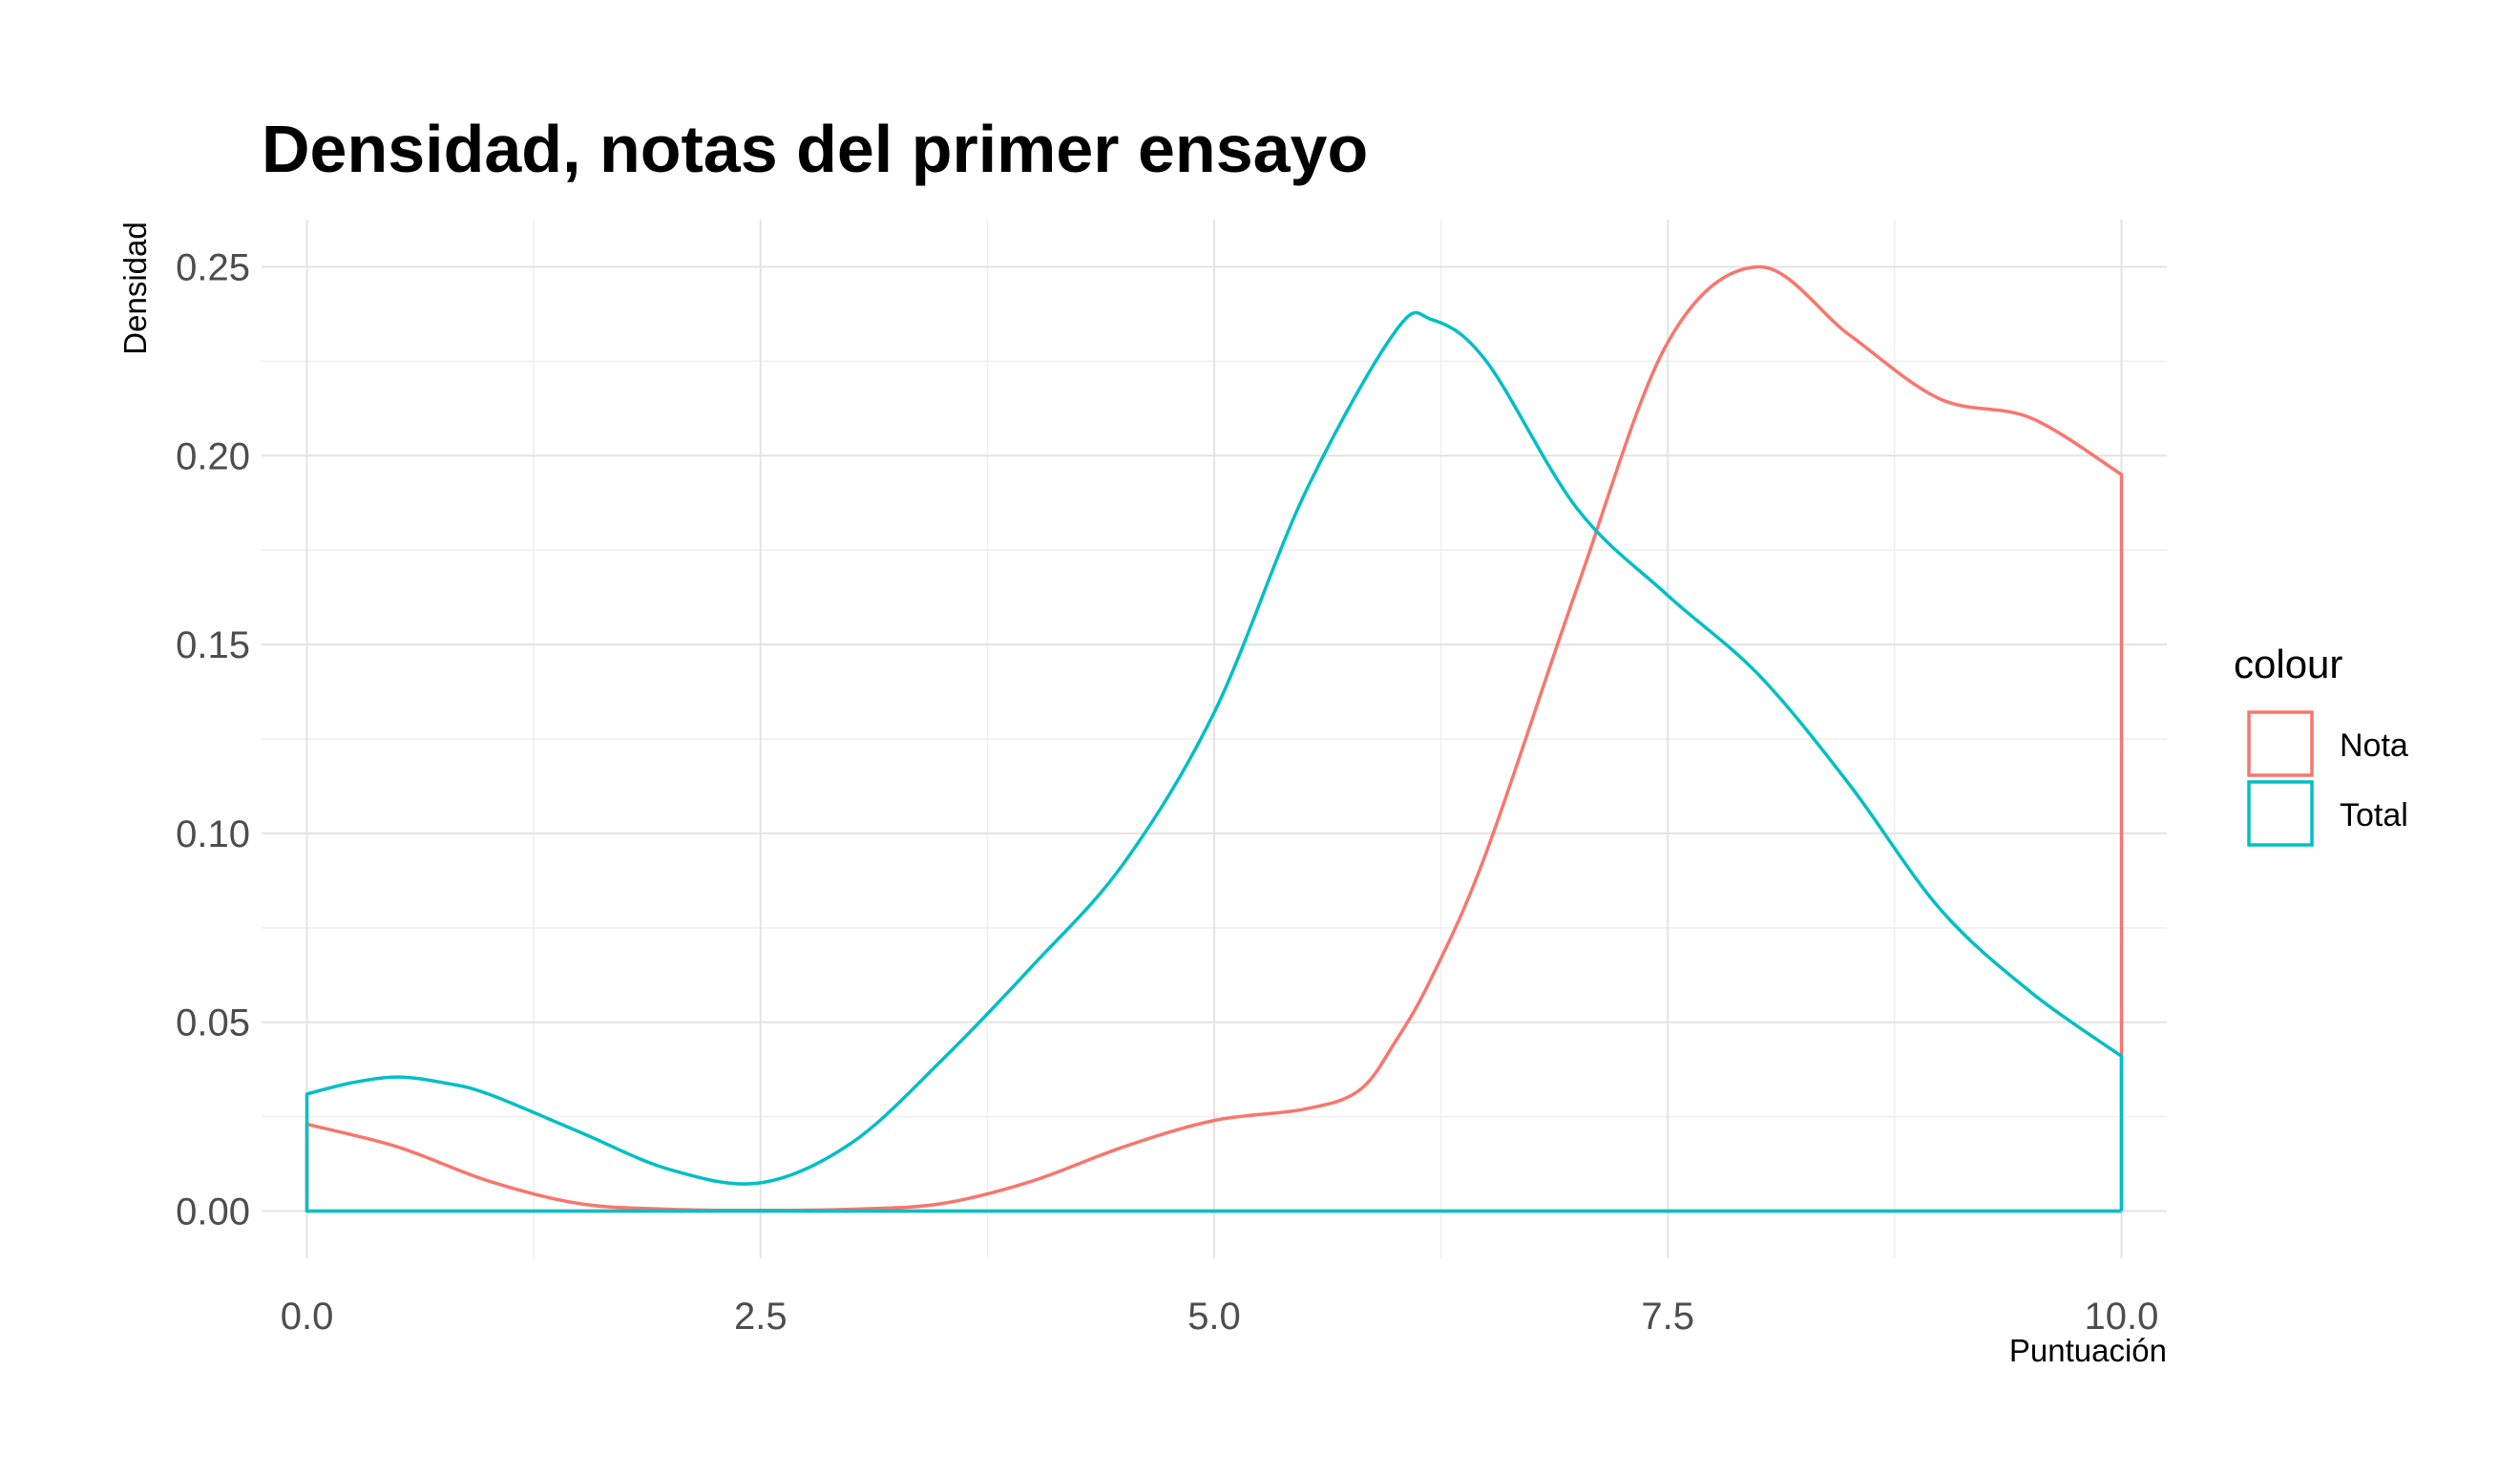 This screenshot has height=1476, width=2520. I want to click on x-axis-label: Puntuación, so click(2088, 1350).